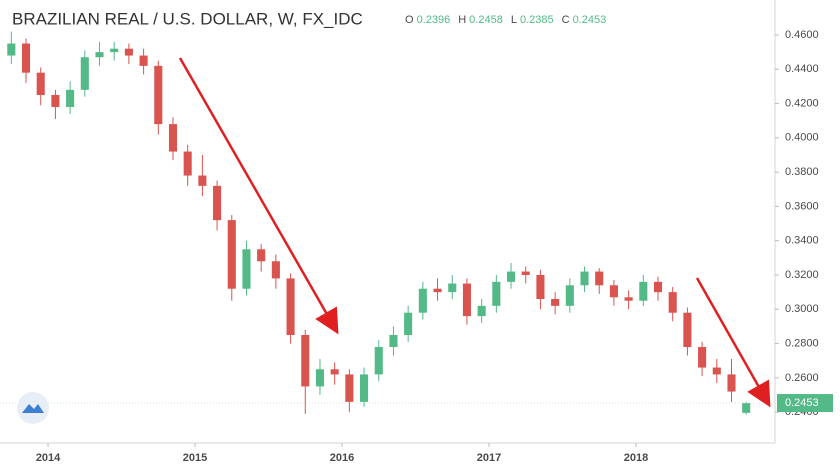 This screenshot has width=840, height=467. I want to click on y-tick-label: 0.4200, so click(802, 103).